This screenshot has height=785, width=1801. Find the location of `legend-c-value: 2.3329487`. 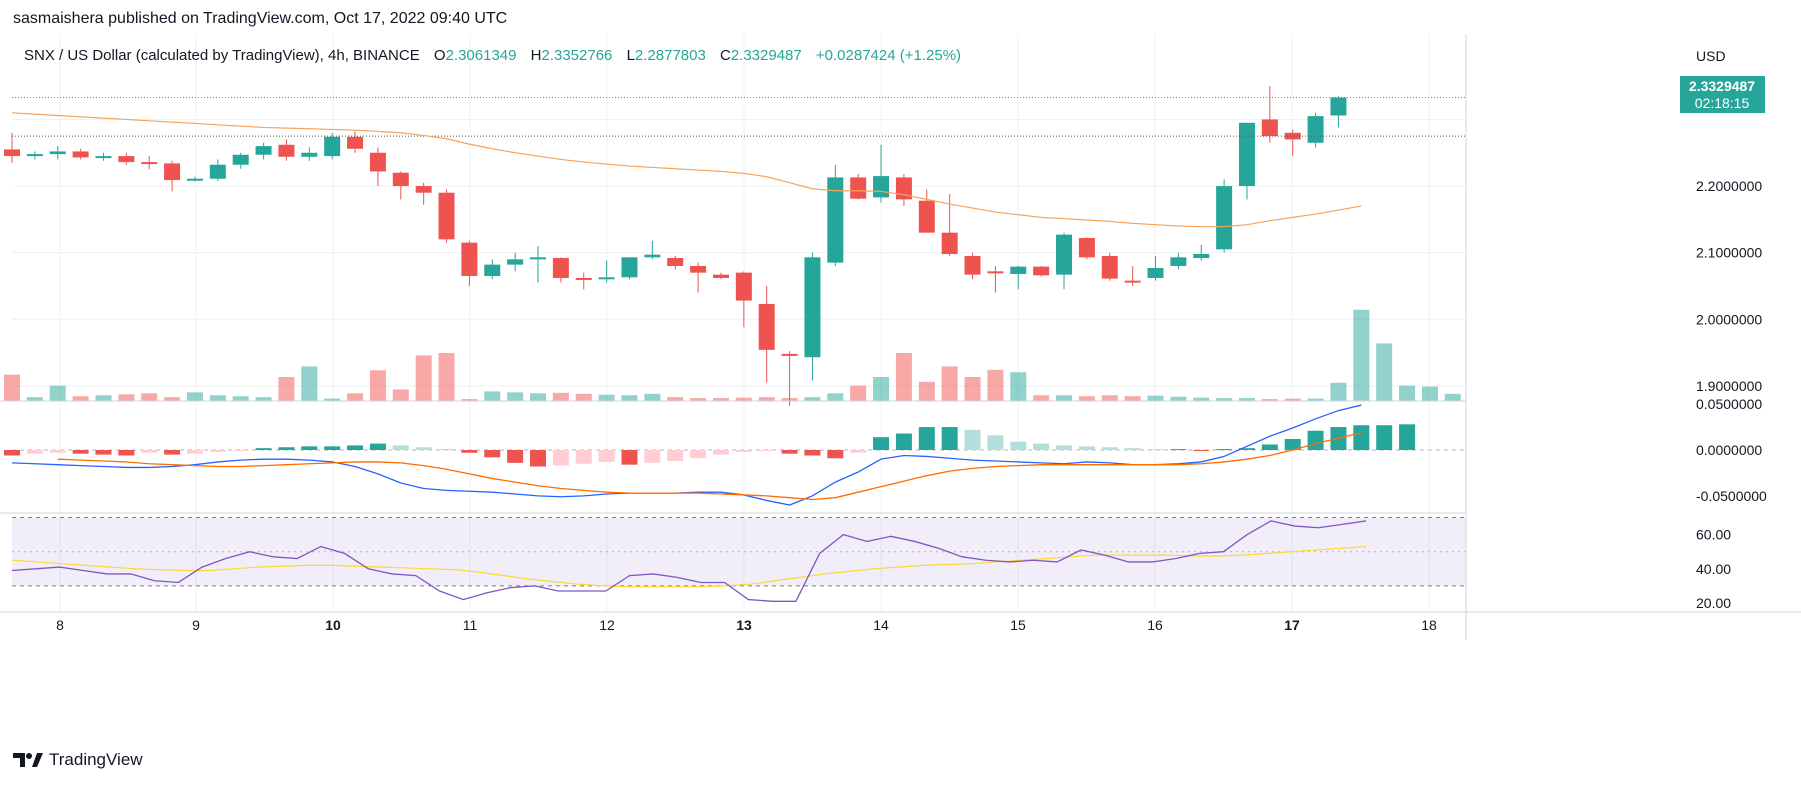

legend-c-value: 2.3329487 is located at coordinates (766, 55).